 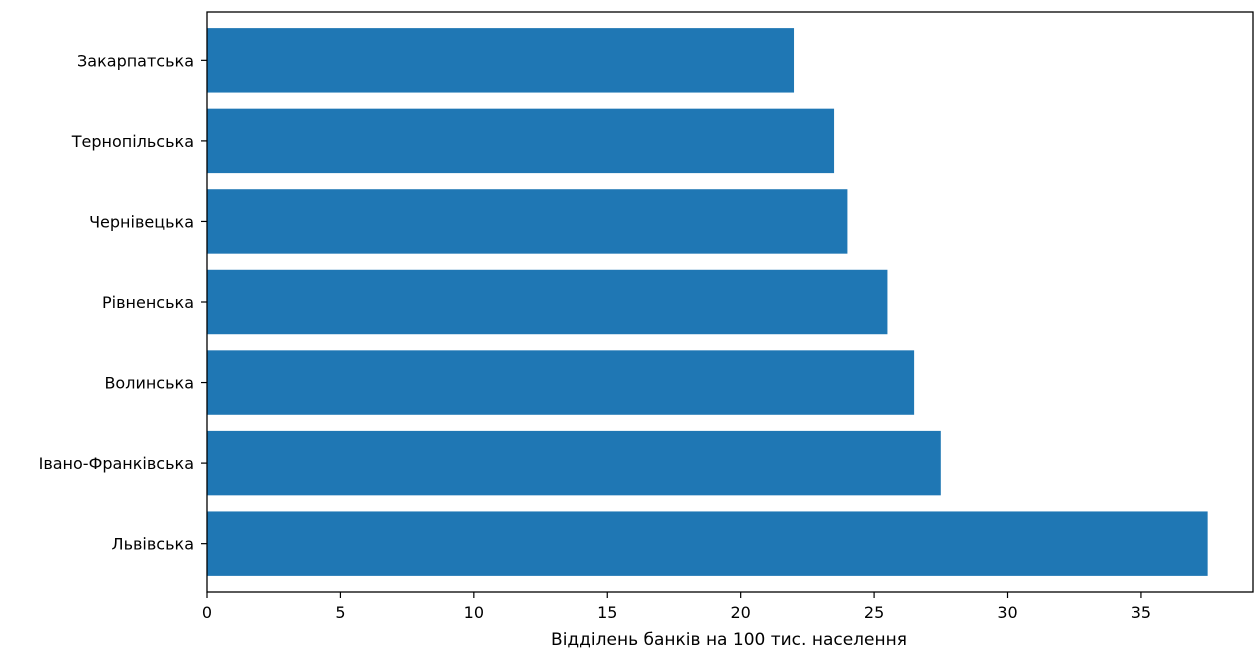 I want to click on y-tick-label: Закарпатська, so click(x=135, y=60).